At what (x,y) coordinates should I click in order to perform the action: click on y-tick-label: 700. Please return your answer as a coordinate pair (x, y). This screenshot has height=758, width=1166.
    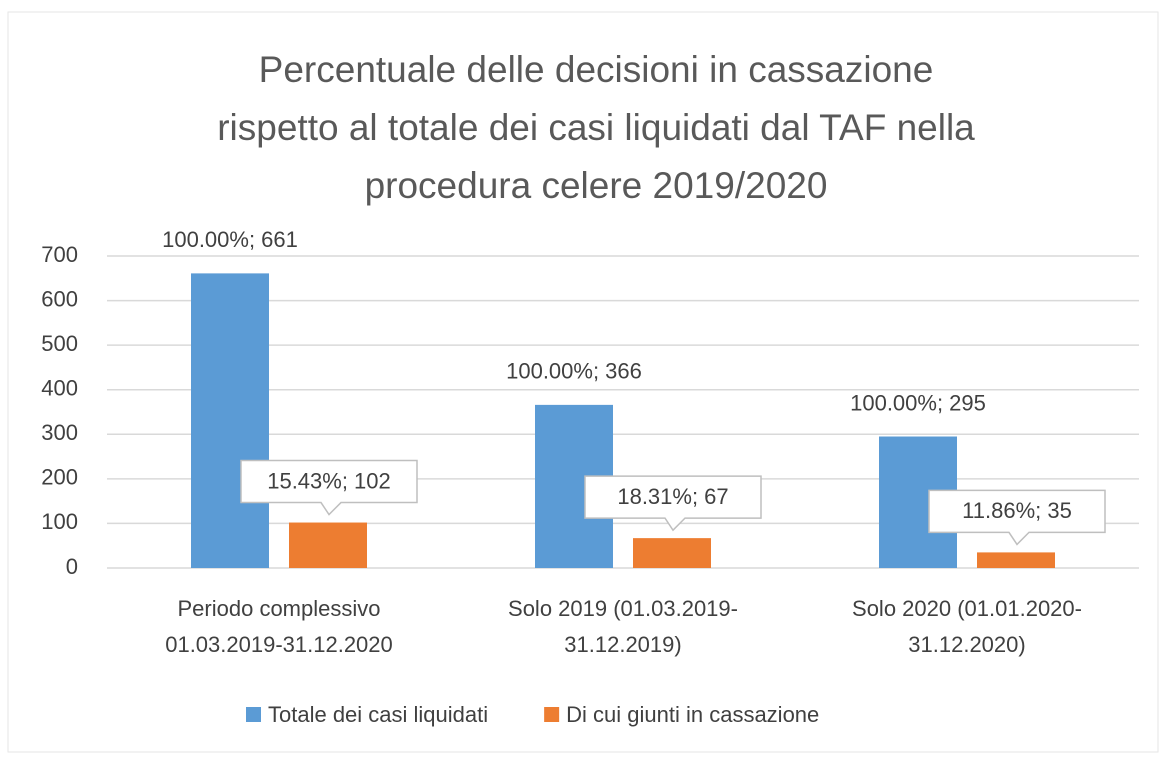
    Looking at the image, I should click on (59, 254).